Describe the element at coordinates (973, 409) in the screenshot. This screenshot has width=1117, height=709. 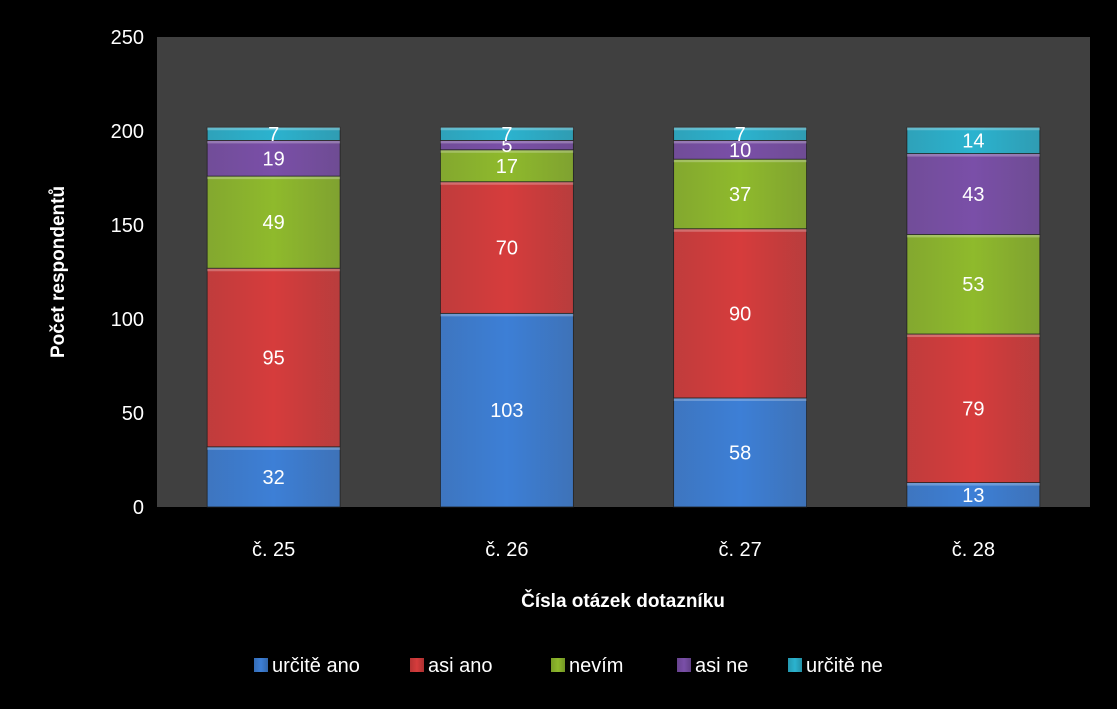
I see `data-label: 79` at that location.